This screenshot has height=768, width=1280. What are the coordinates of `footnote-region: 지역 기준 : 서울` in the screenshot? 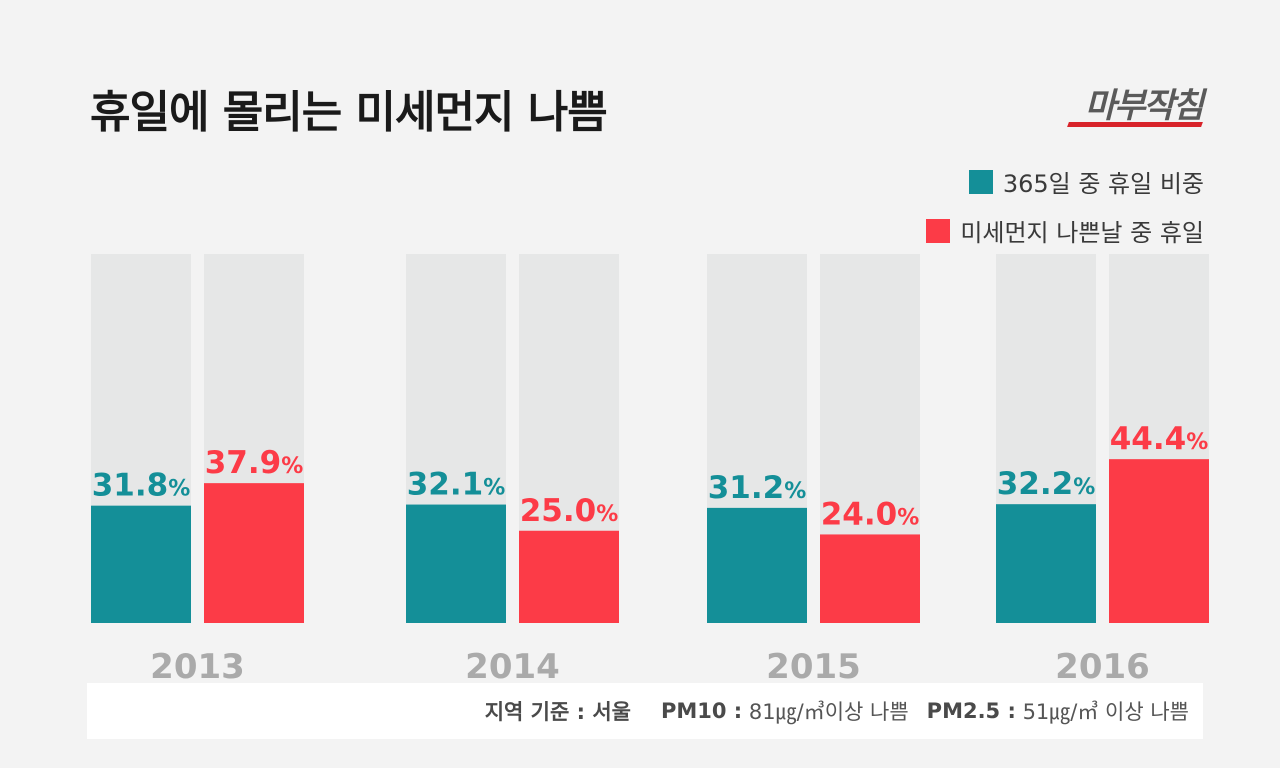 It's located at (557, 712).